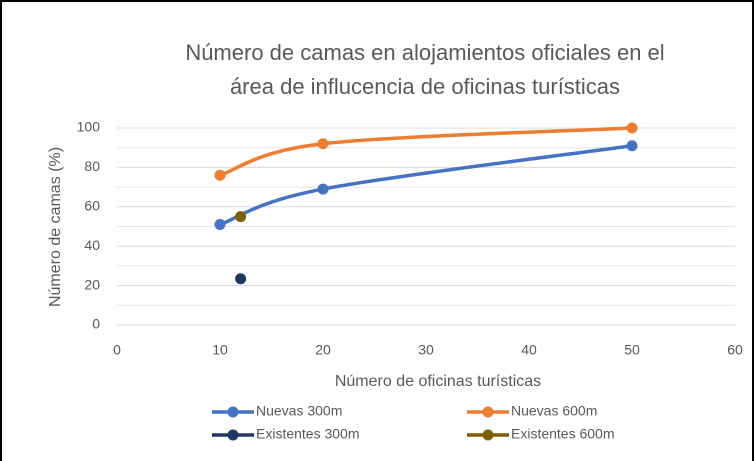 The image size is (754, 461). What do you see at coordinates (299, 411) in the screenshot?
I see `legend-label: Nuevas 300m` at bounding box center [299, 411].